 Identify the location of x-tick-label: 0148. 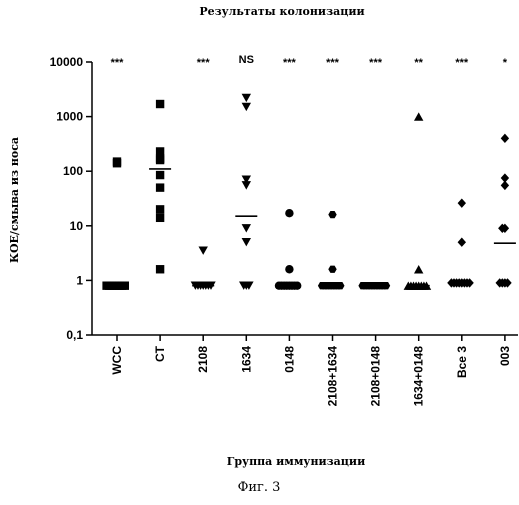
(289, 359).